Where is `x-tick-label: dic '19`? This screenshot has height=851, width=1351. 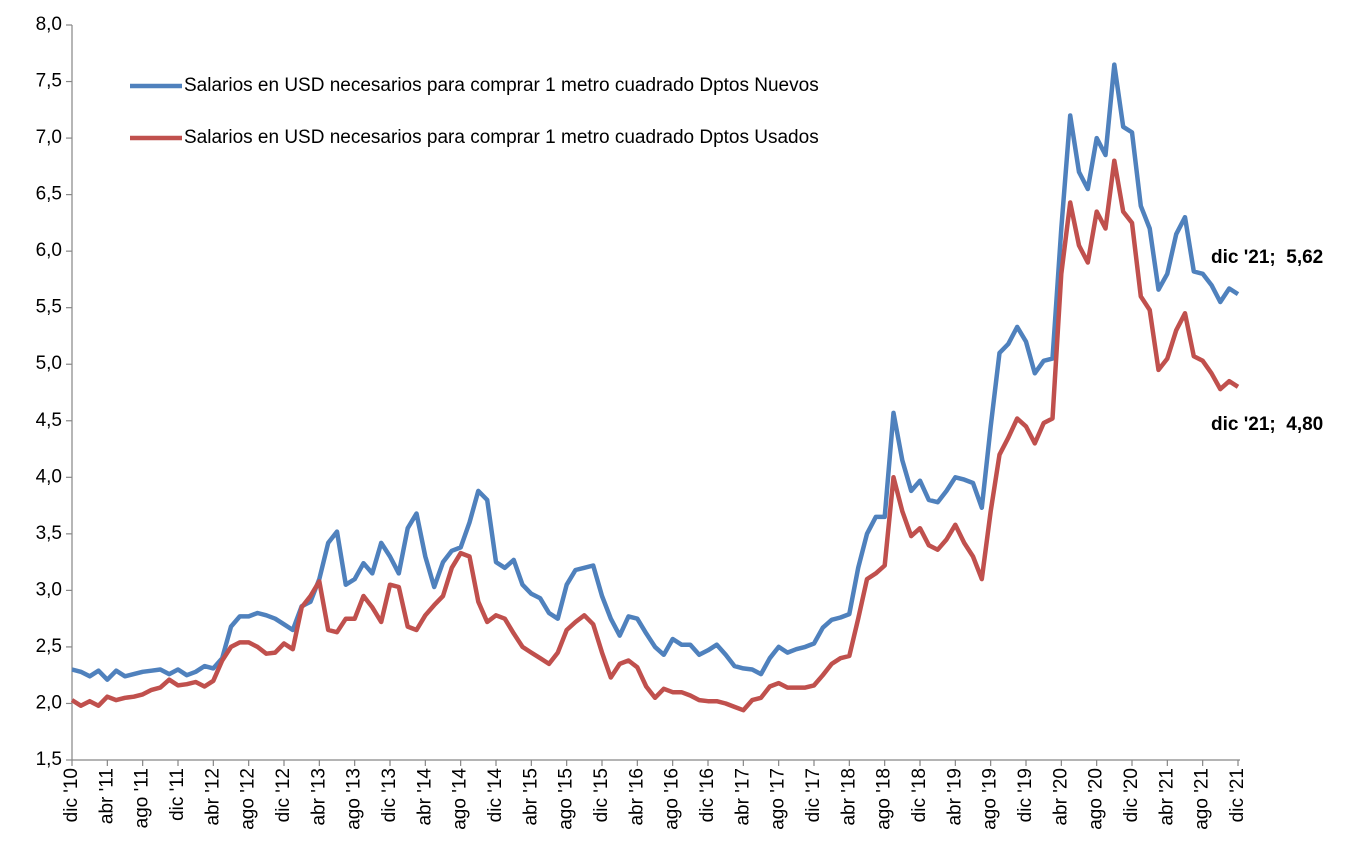
x-tick-label: dic '19 is located at coordinates (1025, 795).